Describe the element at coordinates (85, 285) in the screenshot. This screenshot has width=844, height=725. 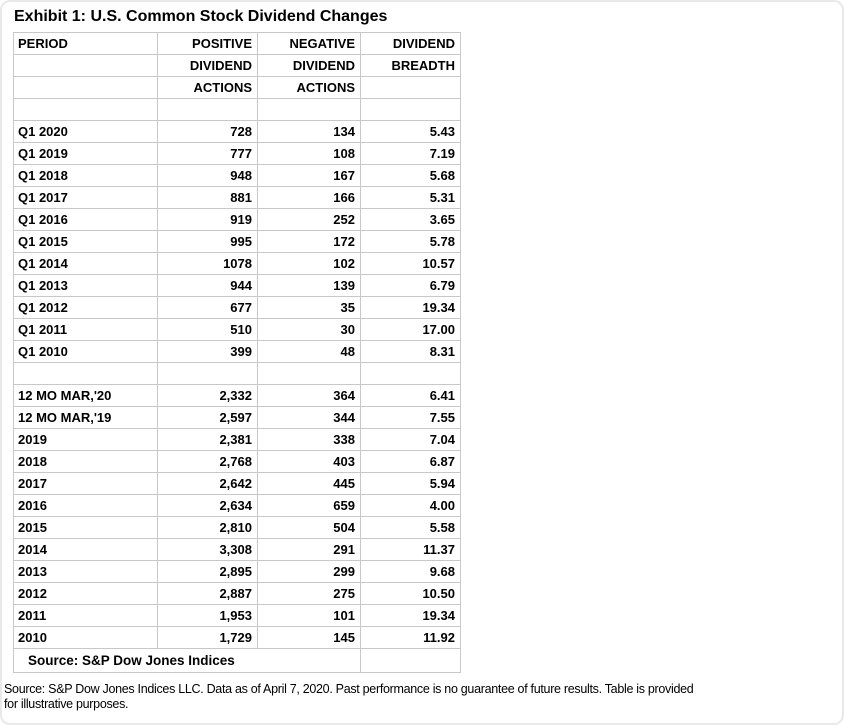
I see `cell-period: Q1 2013` at that location.